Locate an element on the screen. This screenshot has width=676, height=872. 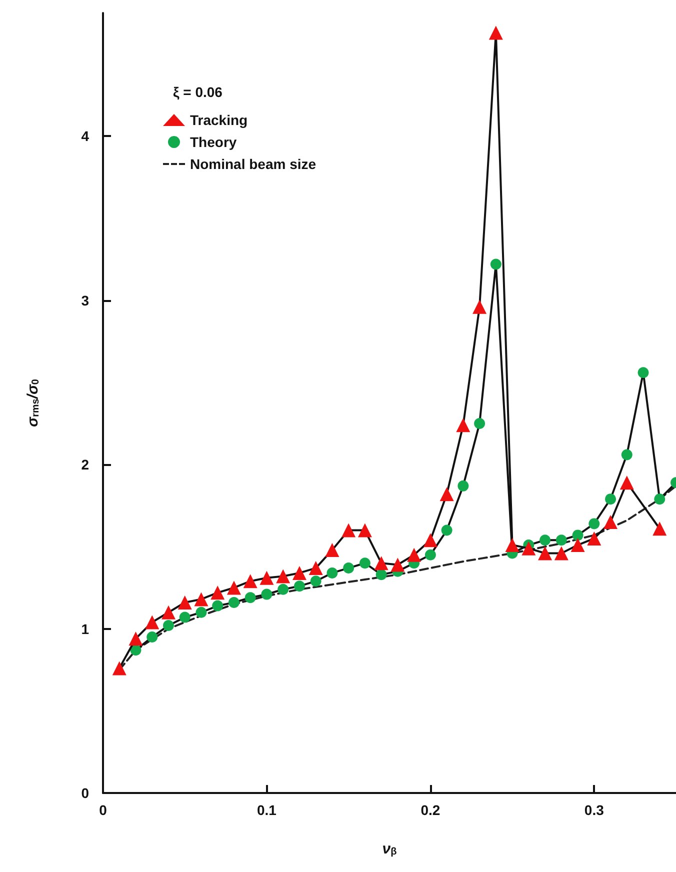
legend-label: Nominal beam size is located at coordinates (253, 164).